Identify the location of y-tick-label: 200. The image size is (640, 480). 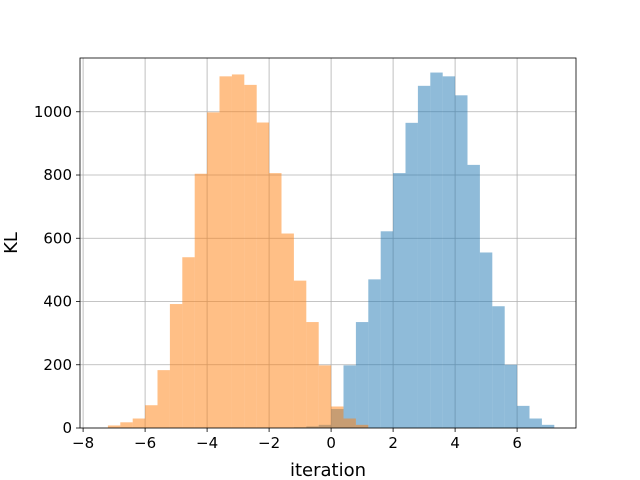
(57, 365).